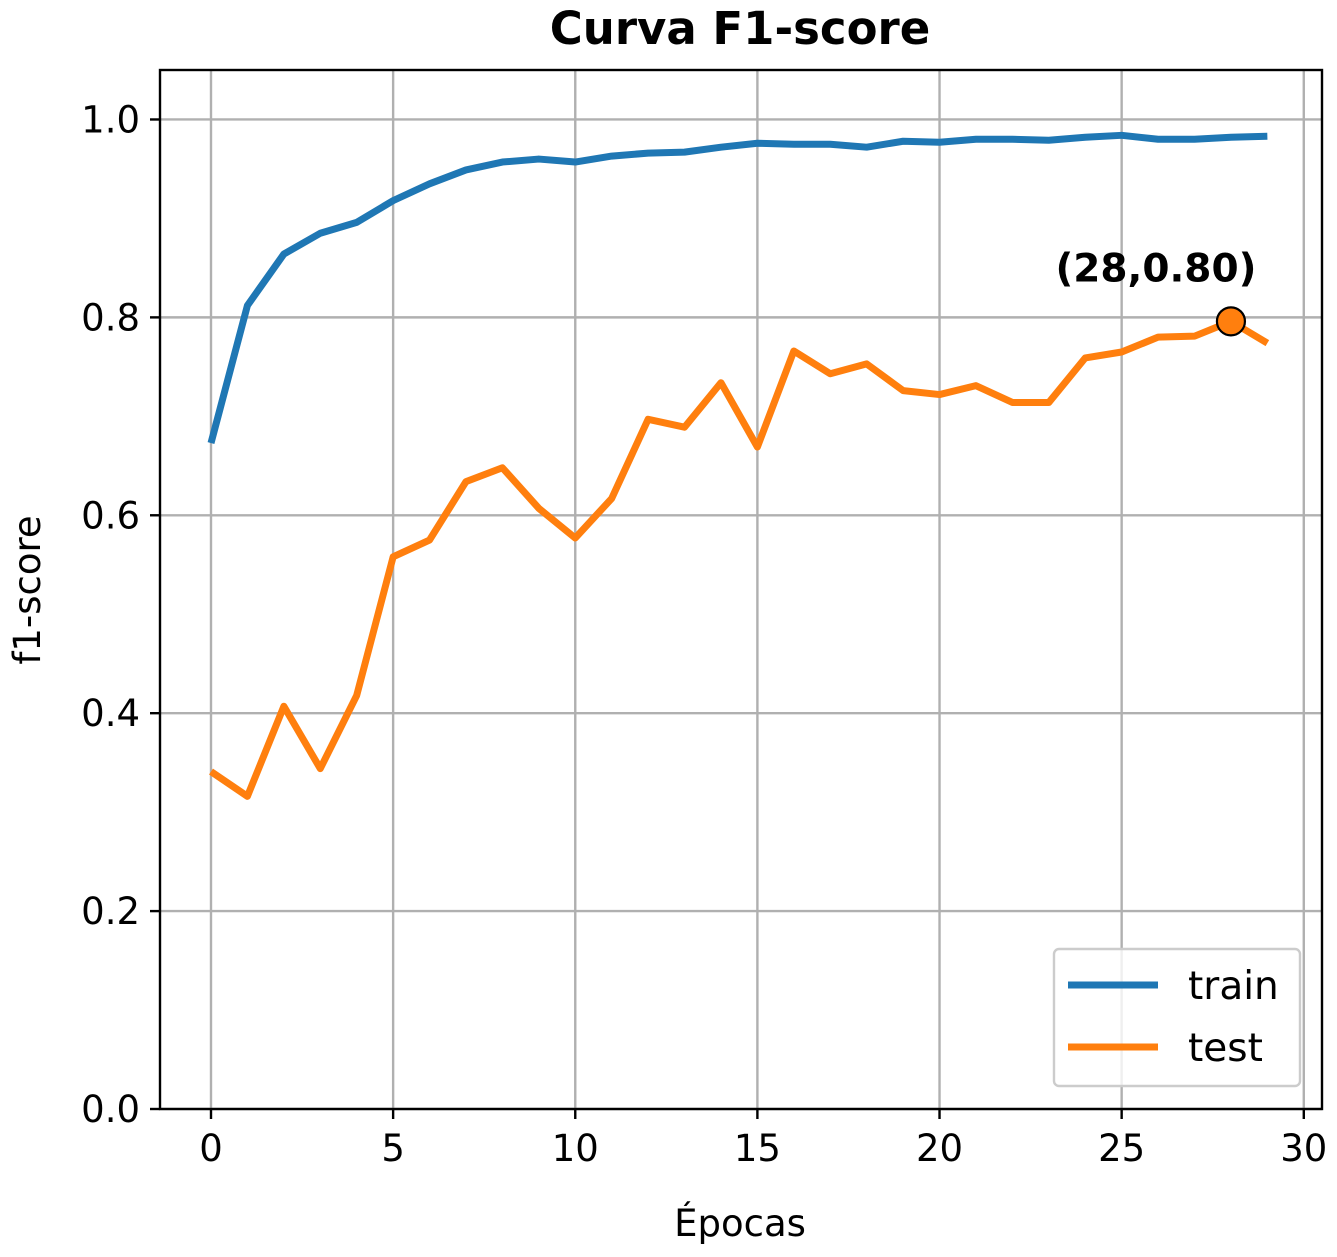 The image size is (1337, 1257). I want to click on best-point-annotation-label: (28,0.80), so click(1155, 268).